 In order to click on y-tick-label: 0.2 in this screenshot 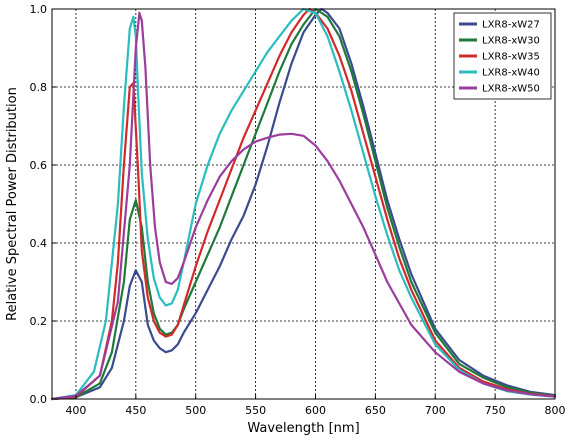, I will do `click(39, 321)`.